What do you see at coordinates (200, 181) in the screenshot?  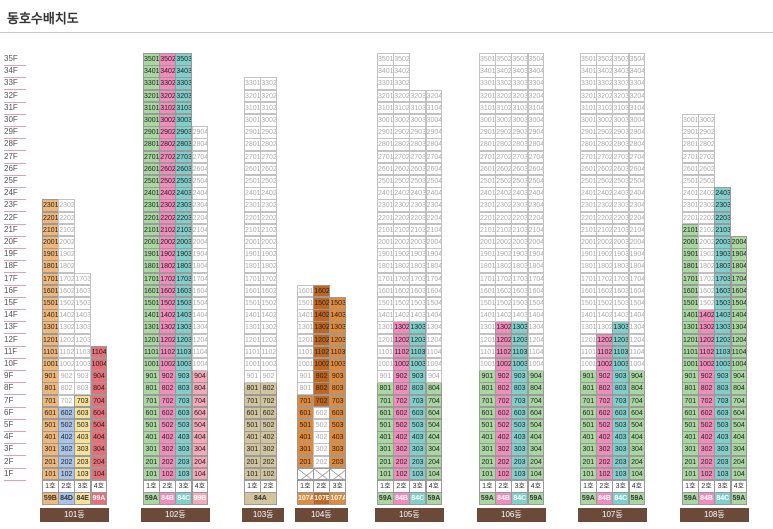 I see `unit-cell: 2504` at bounding box center [200, 181].